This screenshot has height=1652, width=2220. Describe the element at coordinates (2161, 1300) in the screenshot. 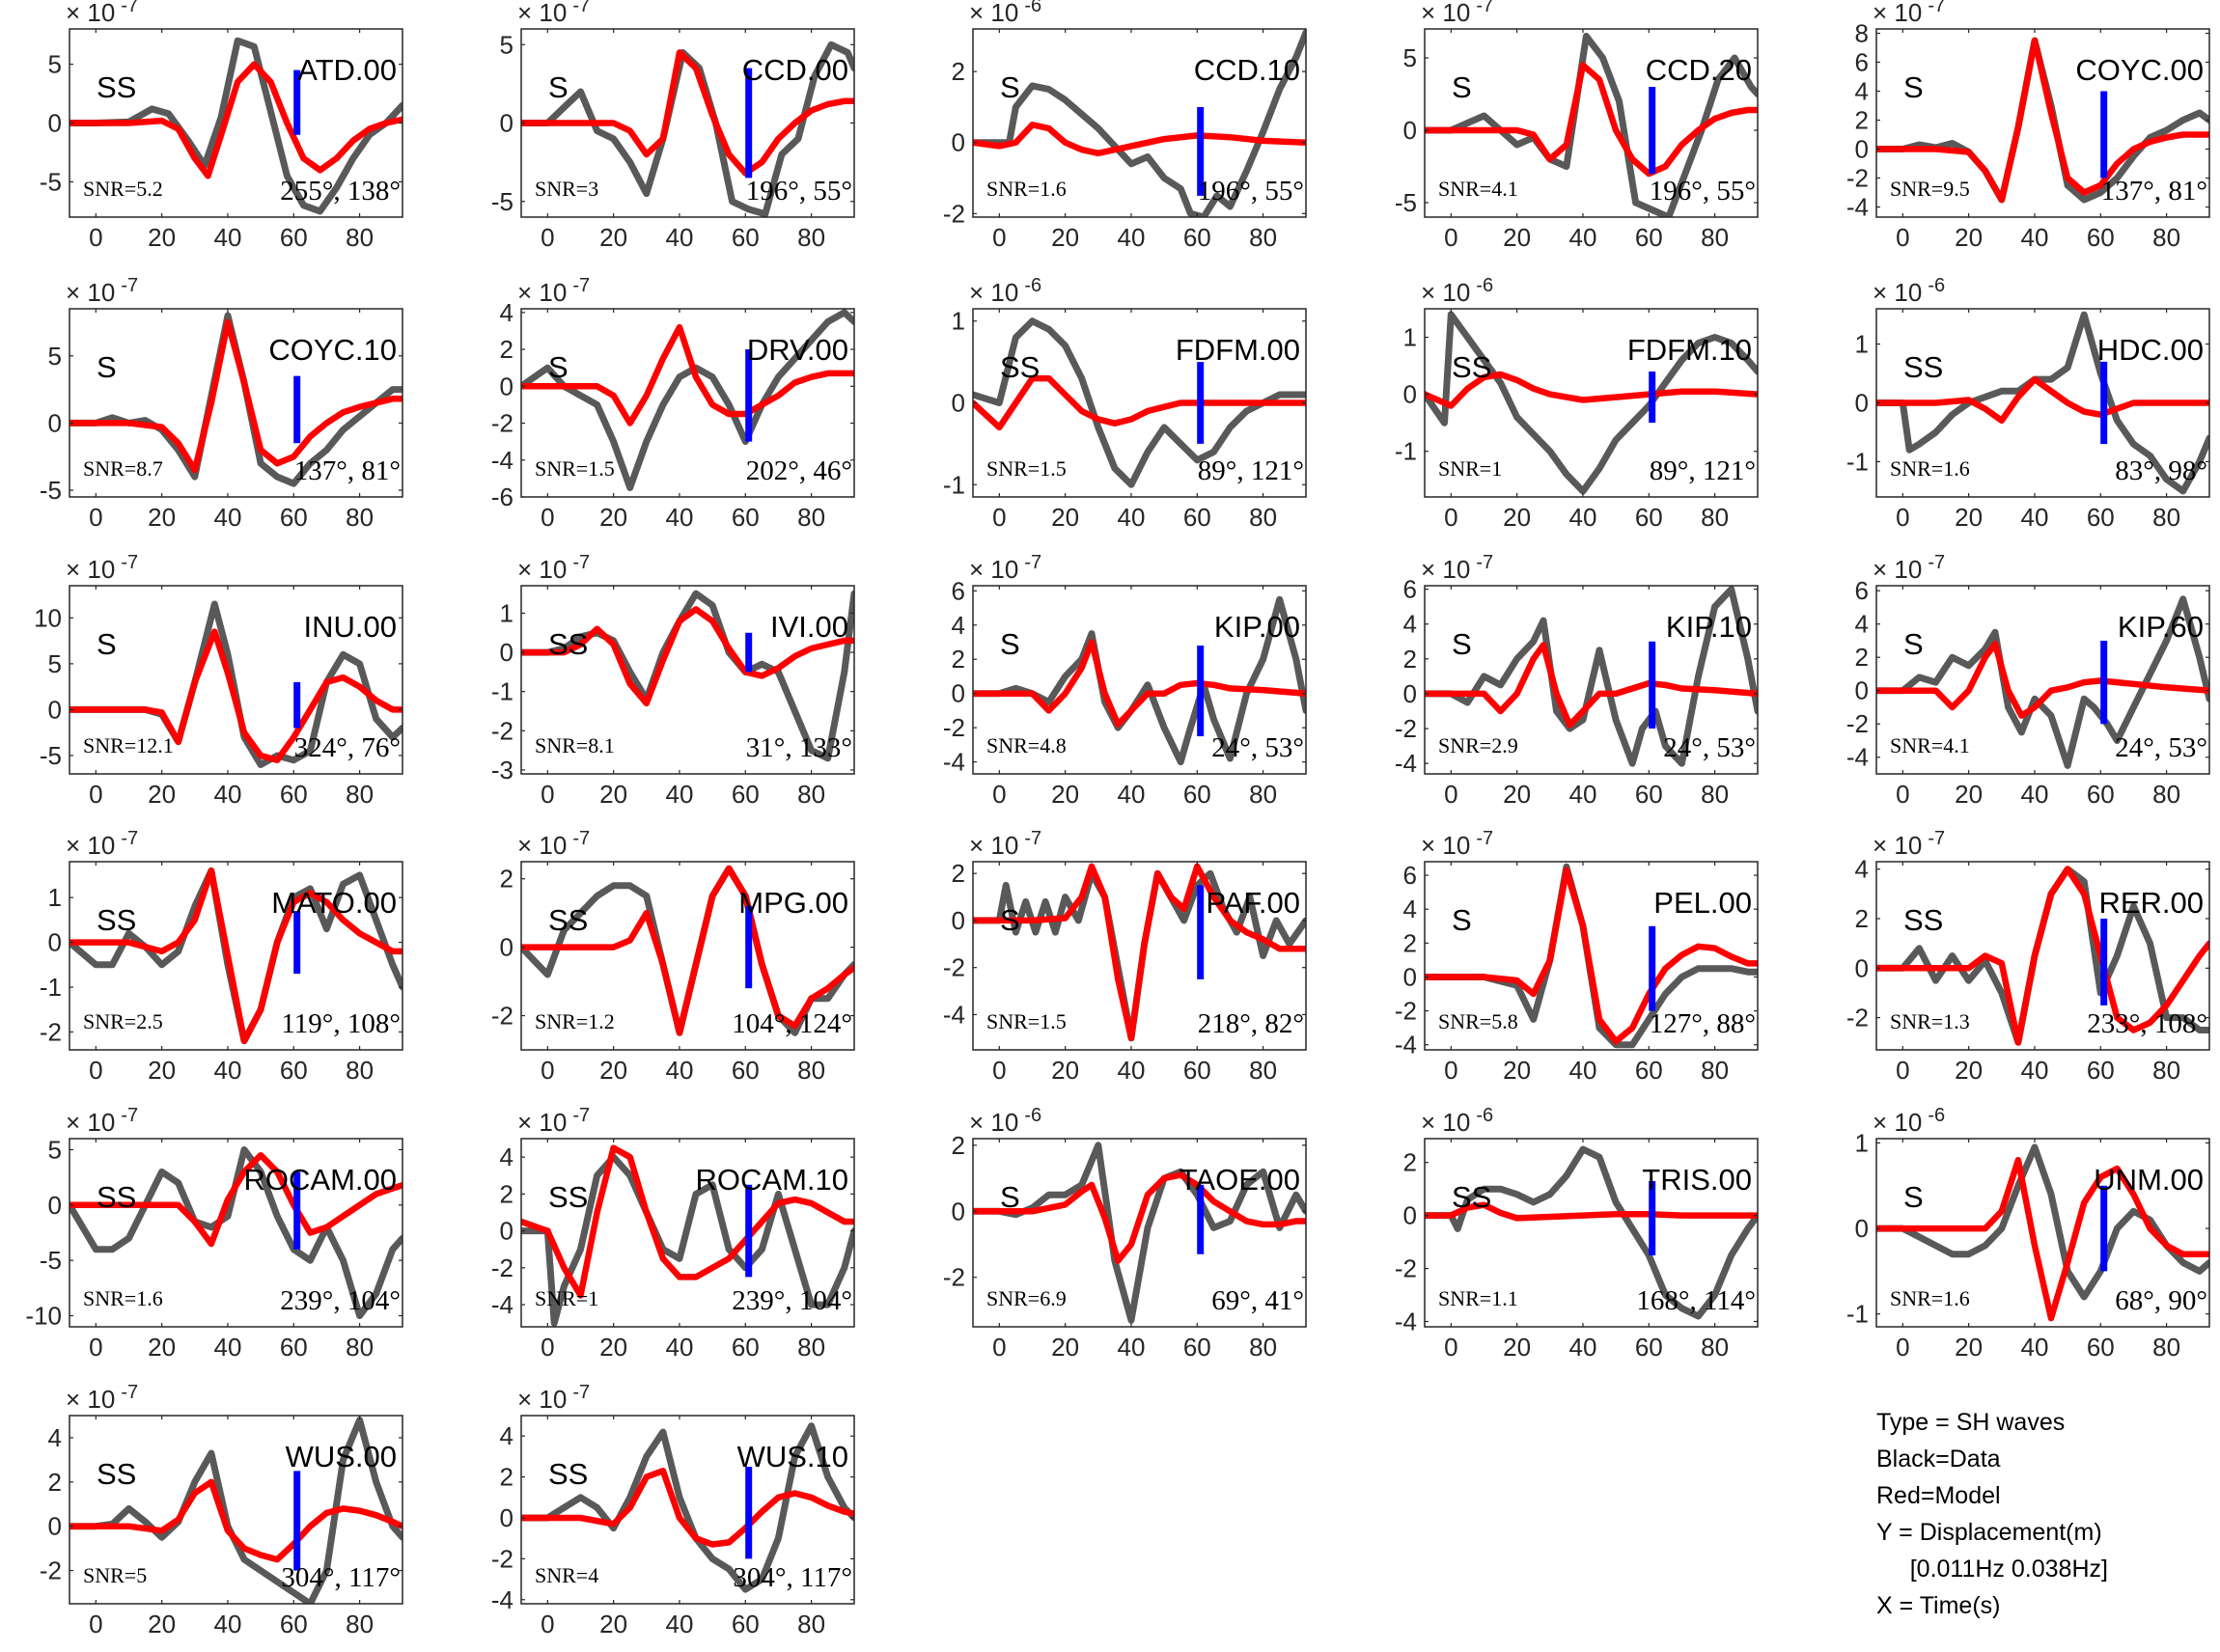

I see `azimuth-angle-label: 68°, 90°` at that location.